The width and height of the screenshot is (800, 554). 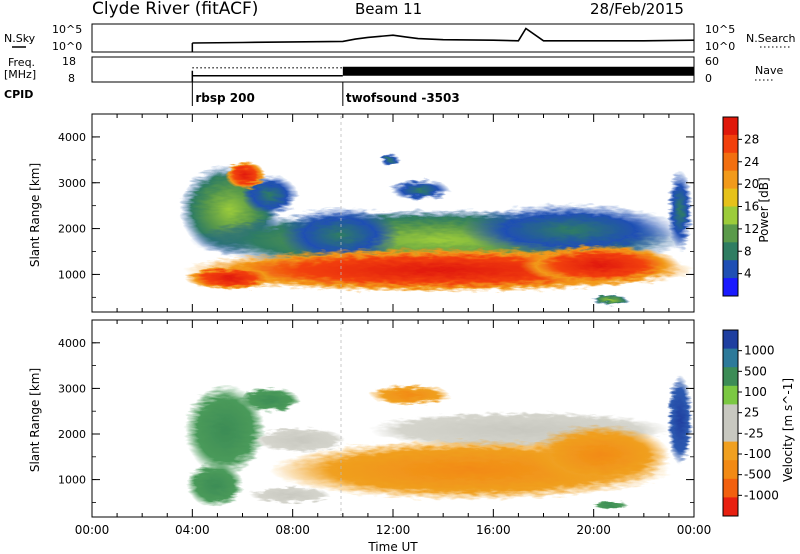 I want to click on freq-label-line2: [MHz], so click(x=20, y=74).